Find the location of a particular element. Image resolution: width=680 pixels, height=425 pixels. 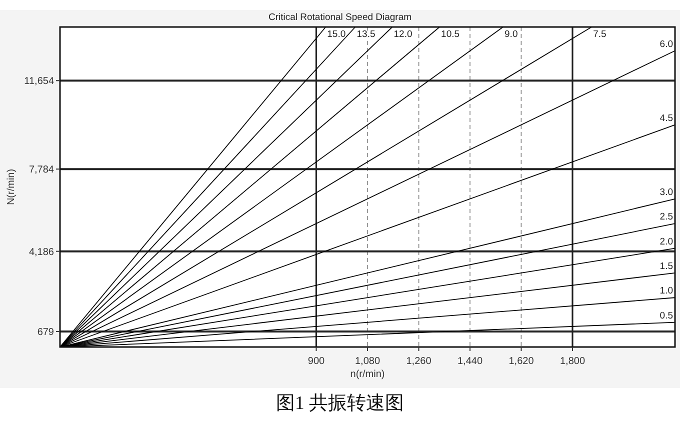

x-tick-label: 1,080 is located at coordinates (367, 361).